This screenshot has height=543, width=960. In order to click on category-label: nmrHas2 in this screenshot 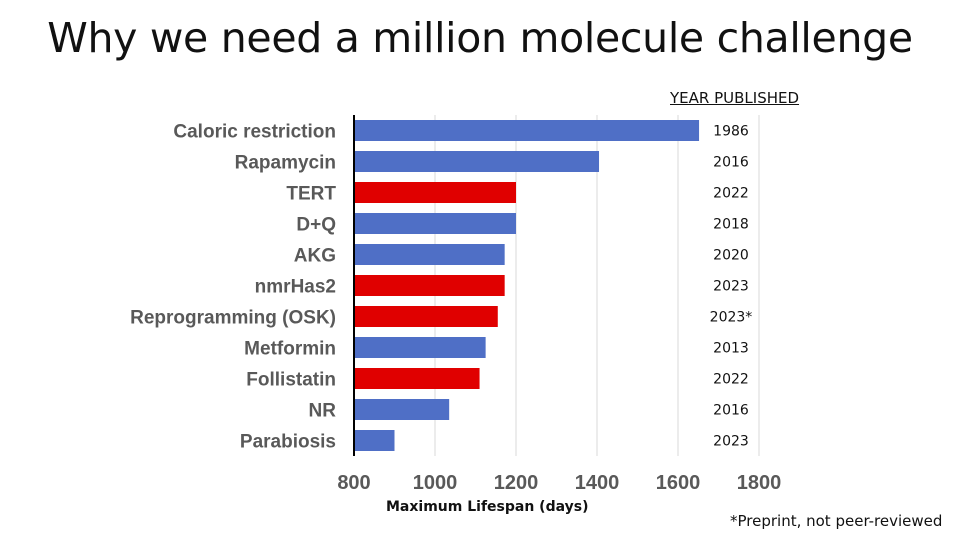, I will do `click(295, 287)`.